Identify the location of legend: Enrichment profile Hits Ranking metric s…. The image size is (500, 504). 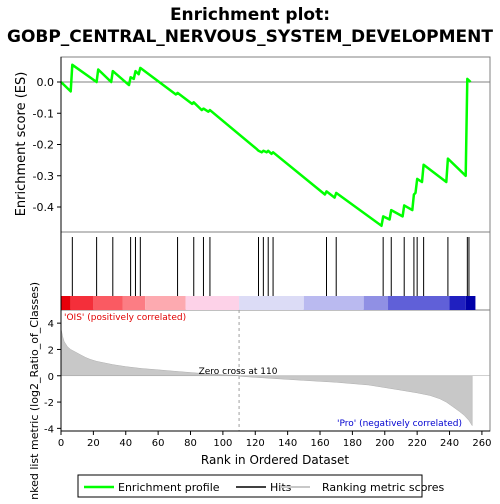
(260, 486).